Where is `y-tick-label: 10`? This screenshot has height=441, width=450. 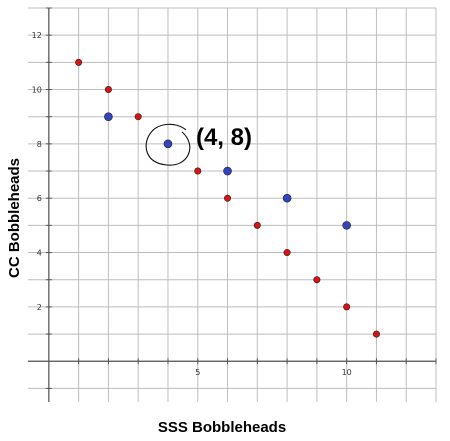
y-tick-label: 10 is located at coordinates (37, 90).